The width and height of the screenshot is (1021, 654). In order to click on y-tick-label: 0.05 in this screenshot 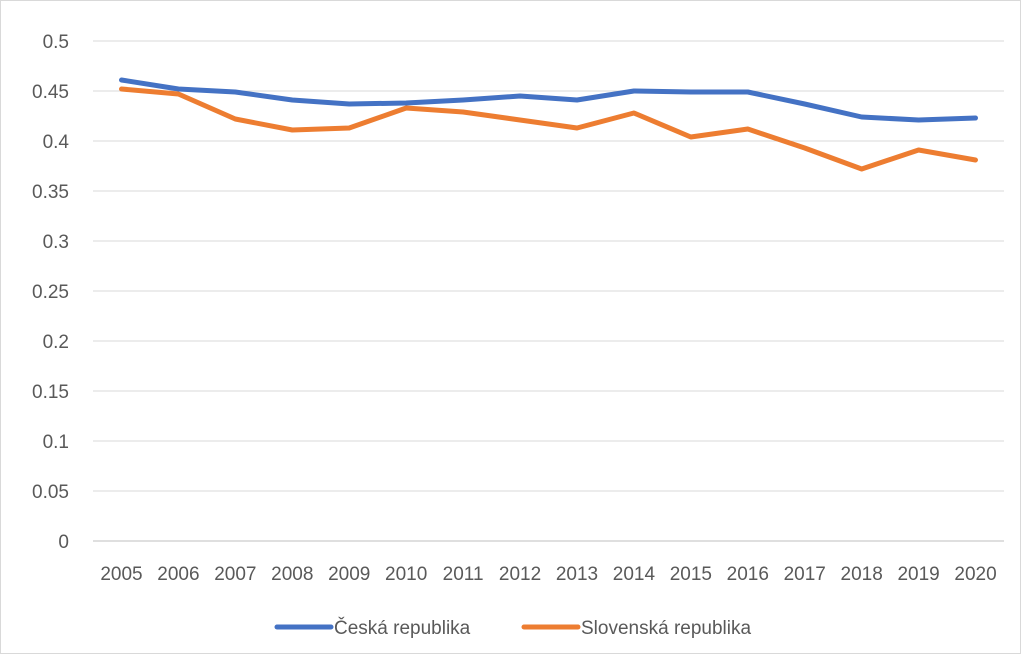, I will do `click(50, 492)`.